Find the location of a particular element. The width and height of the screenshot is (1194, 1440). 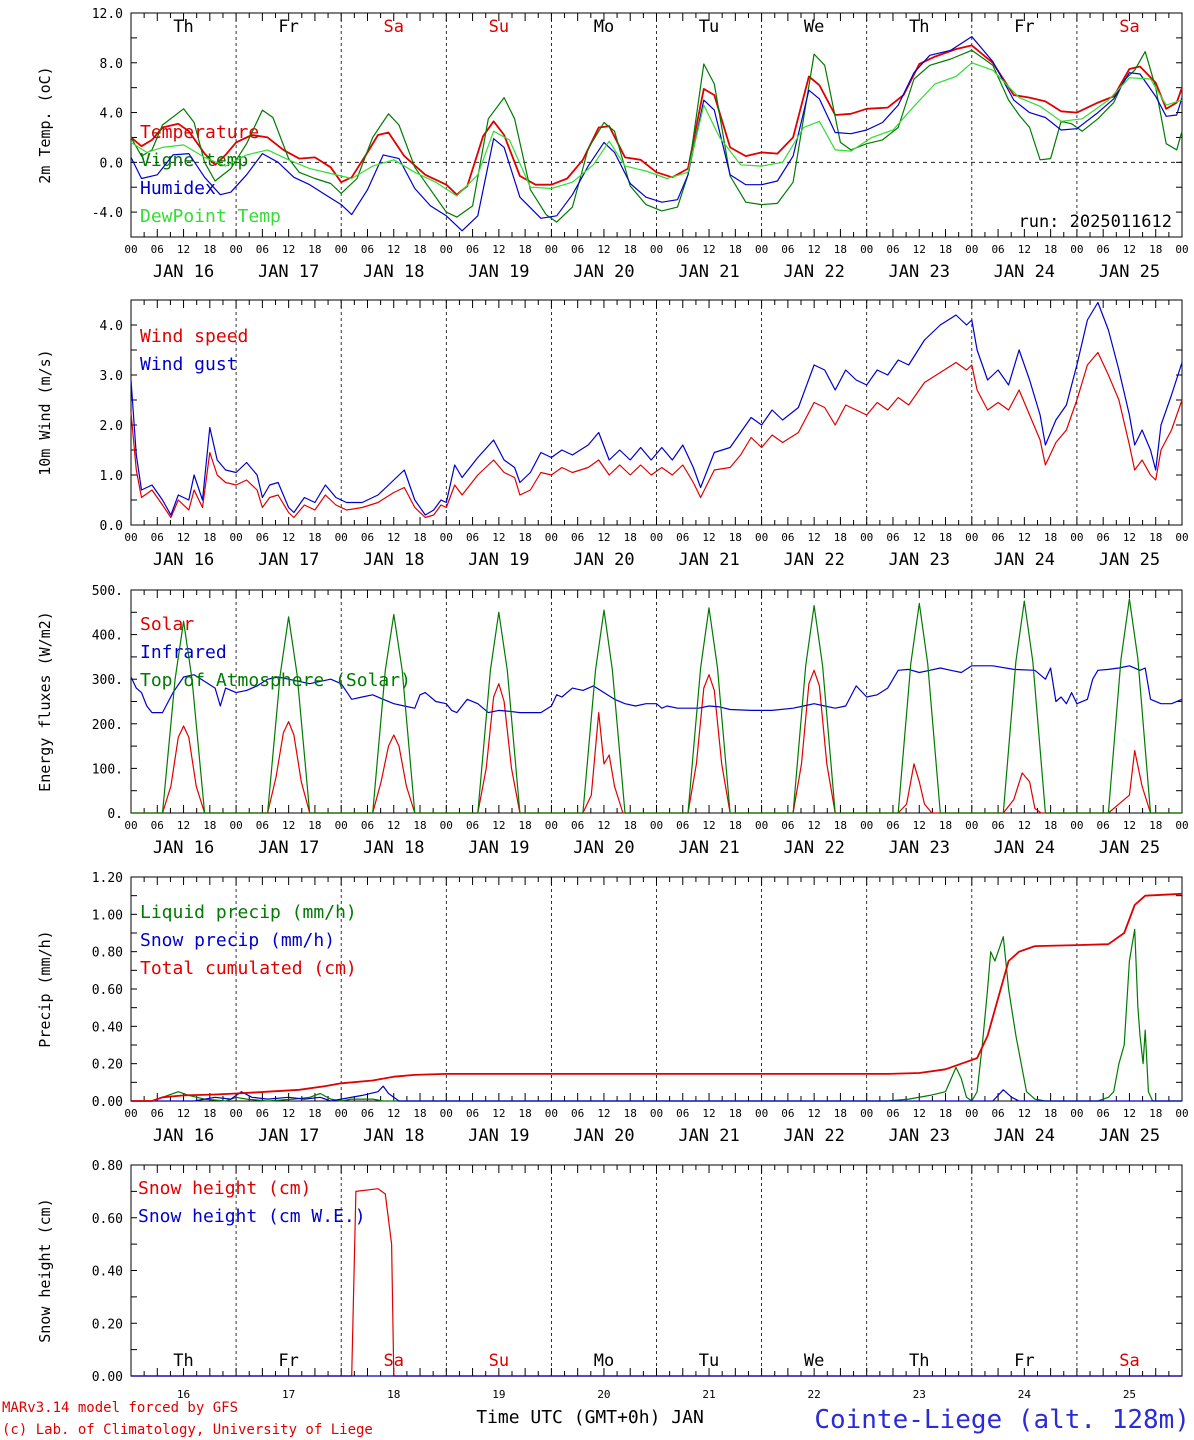

y-axis-label: Snow height (cm) is located at coordinates (45, 1270).